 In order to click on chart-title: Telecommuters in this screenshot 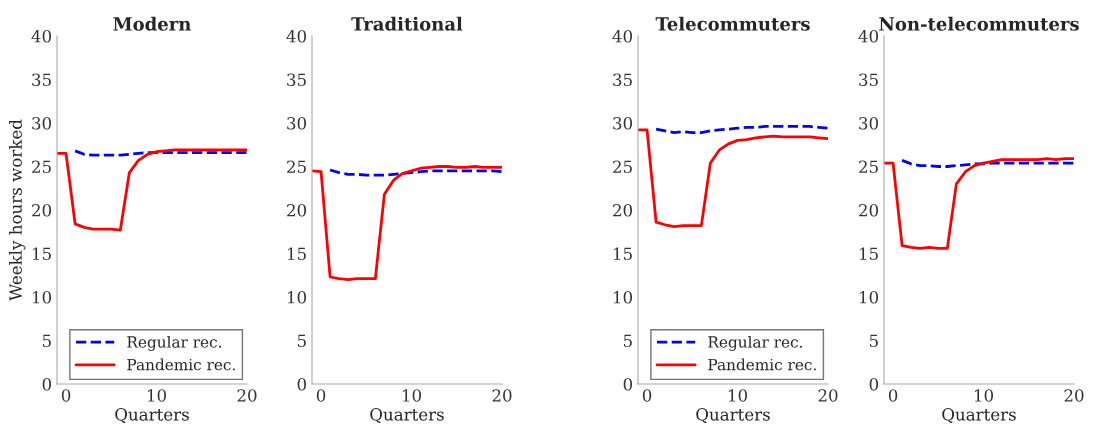, I will do `click(732, 23)`.